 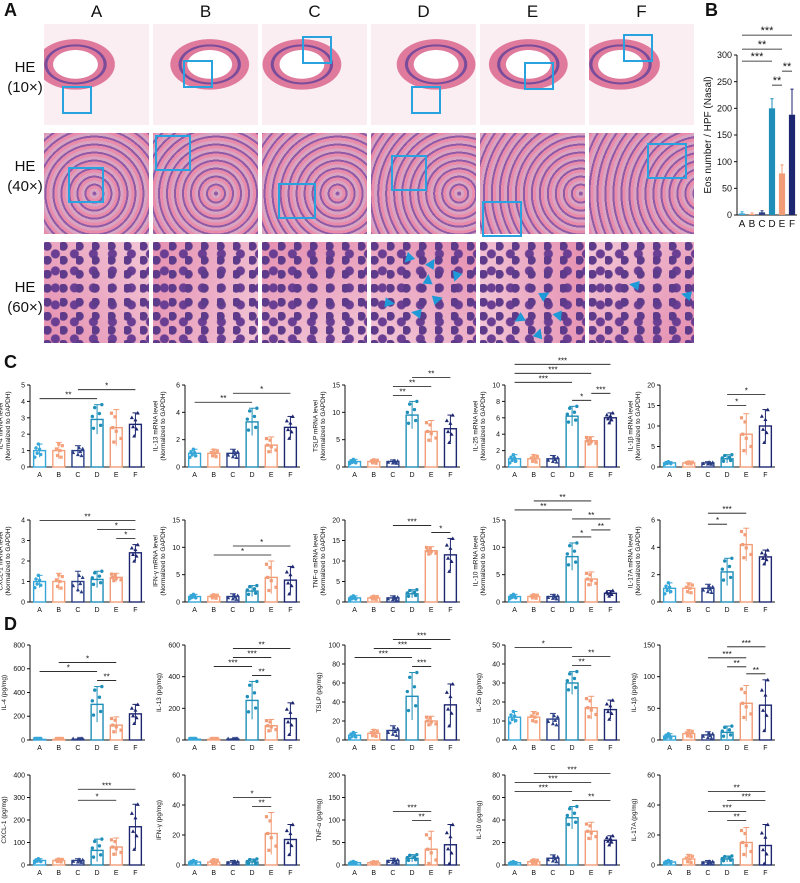 I want to click on bar-chart-d6: 0 100 200 300 400 CXCL-1 (pg/mg) A B C D E F ****, so click(x=73, y=824).